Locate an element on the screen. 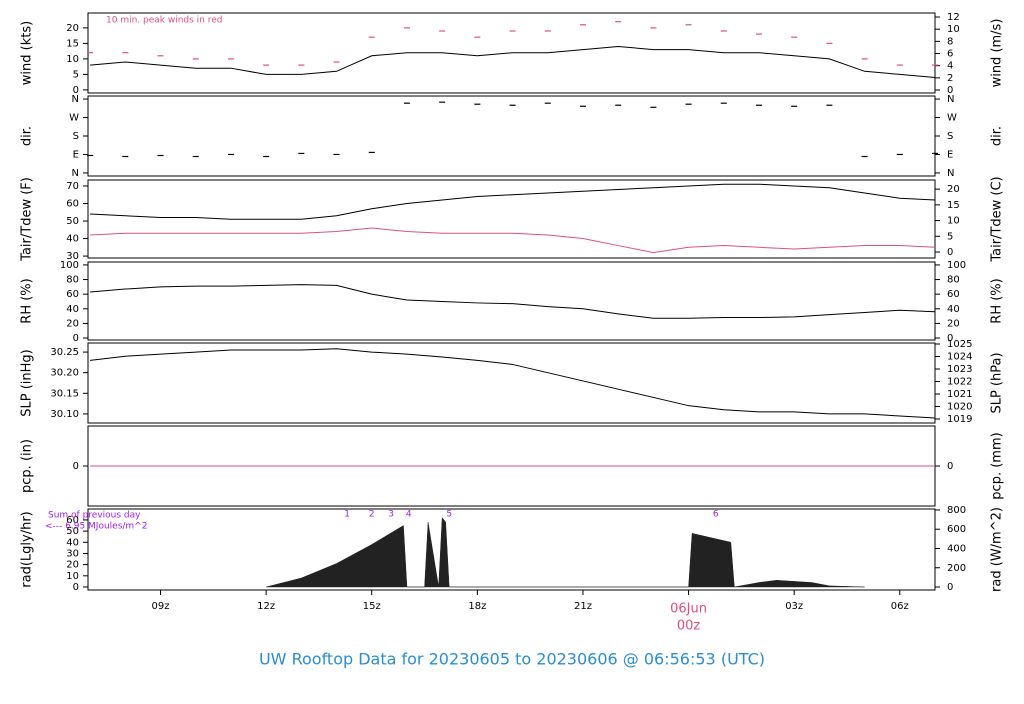 This screenshot has height=704, width=1024. y2-tick-label: 800 is located at coordinates (956, 510).